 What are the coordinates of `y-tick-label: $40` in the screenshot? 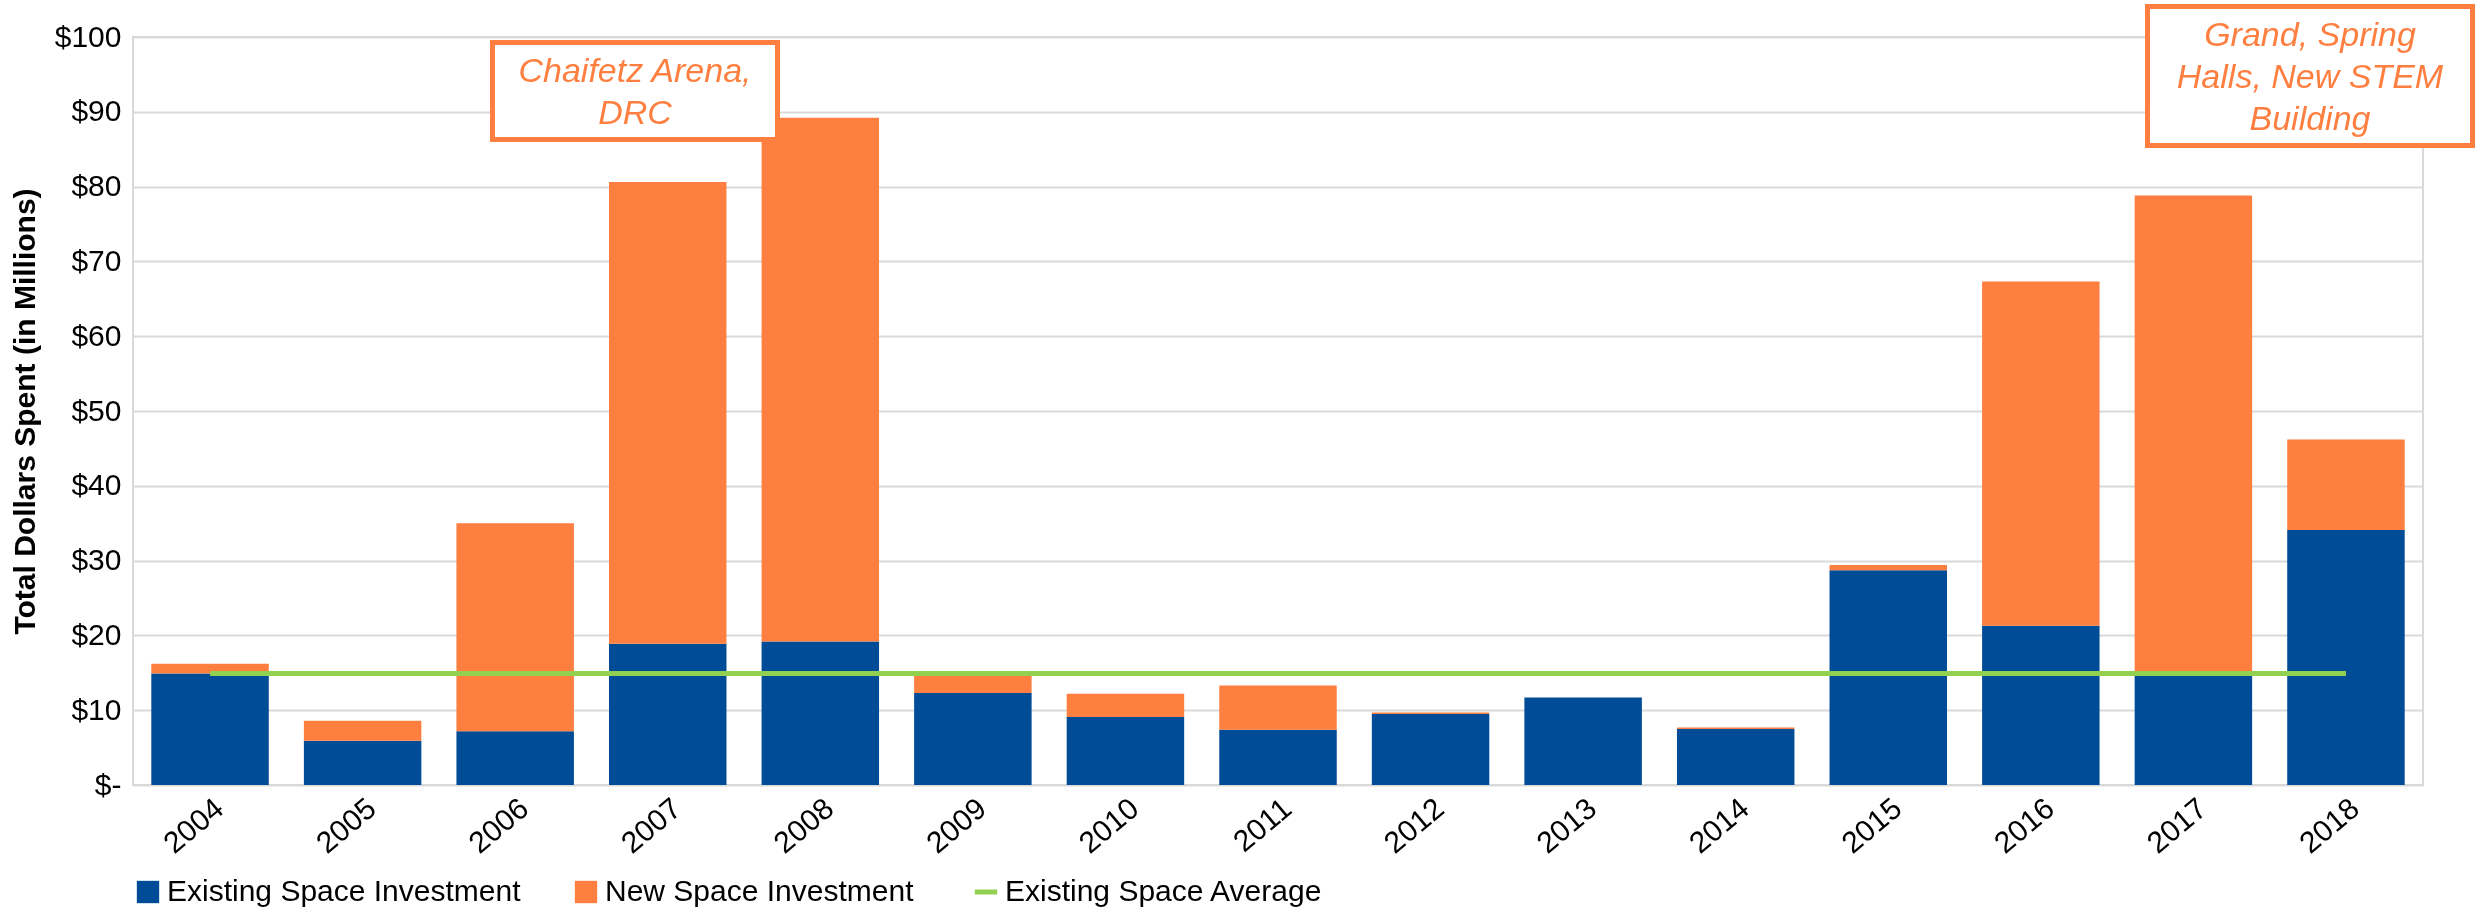 It's located at (96, 485).